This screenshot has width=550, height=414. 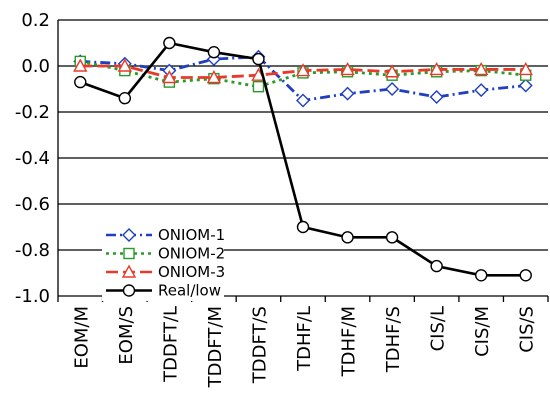 I want to click on legend-label: ONIOM-3, so click(x=191, y=272).